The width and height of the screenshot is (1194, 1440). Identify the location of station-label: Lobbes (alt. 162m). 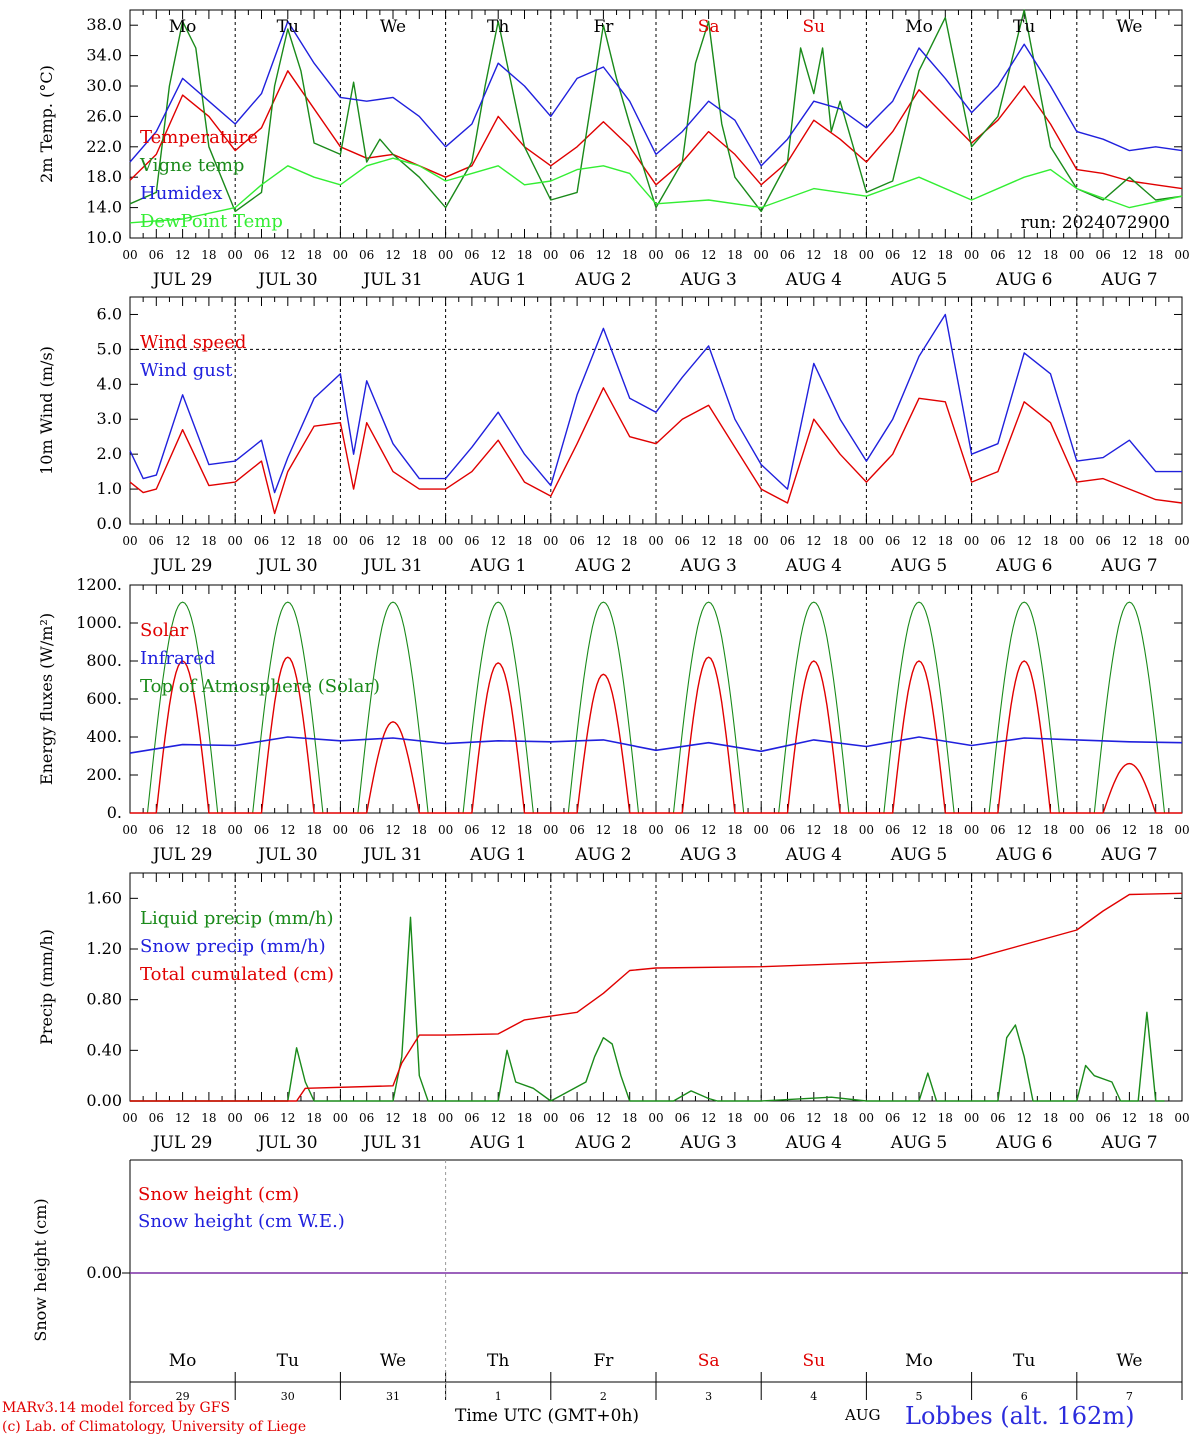
(1020, 1416).